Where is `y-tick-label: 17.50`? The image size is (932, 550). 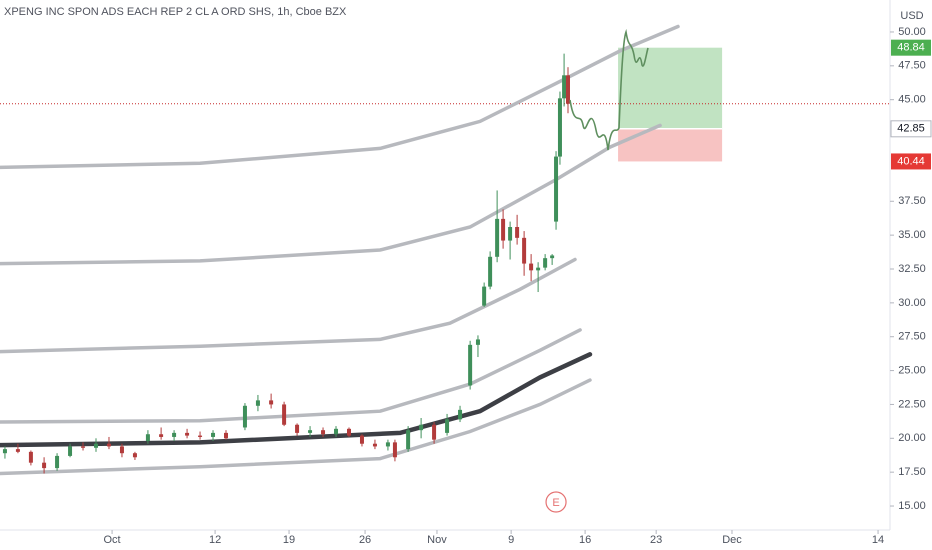 y-tick-label: 17.50 is located at coordinates (912, 472).